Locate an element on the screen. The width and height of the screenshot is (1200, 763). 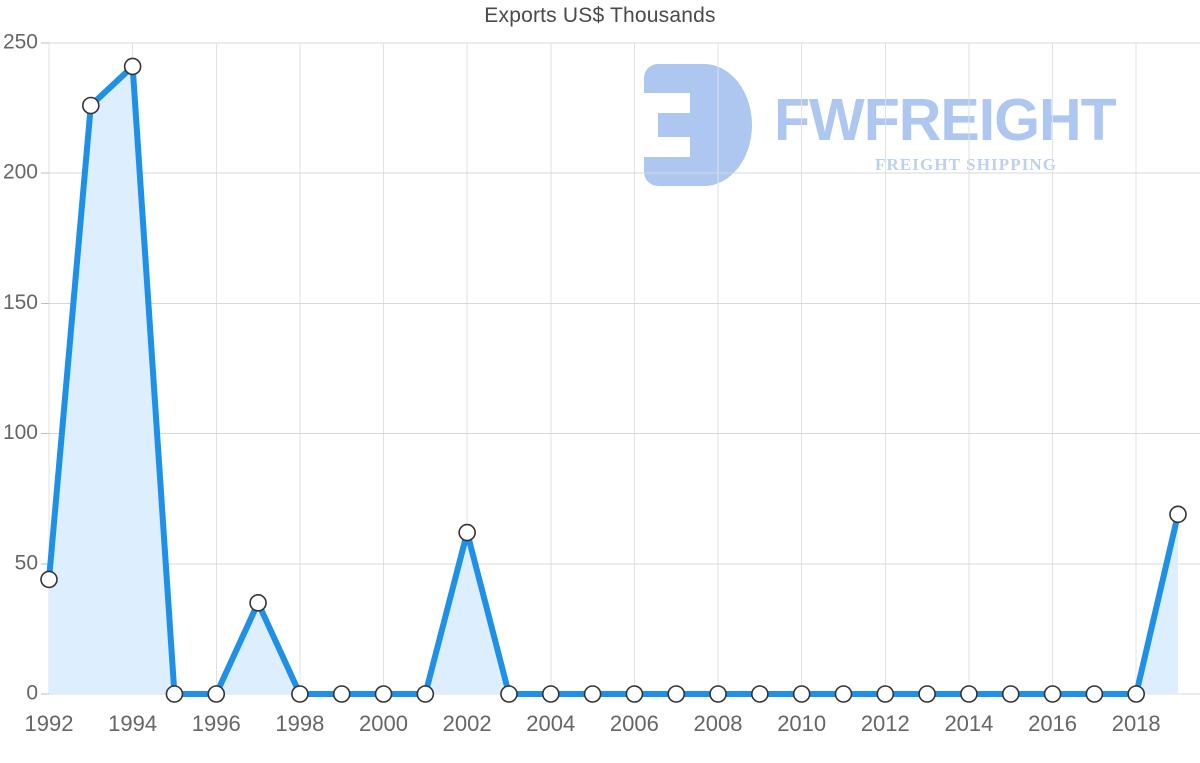
x-tick-label: 2004 is located at coordinates (550, 723).